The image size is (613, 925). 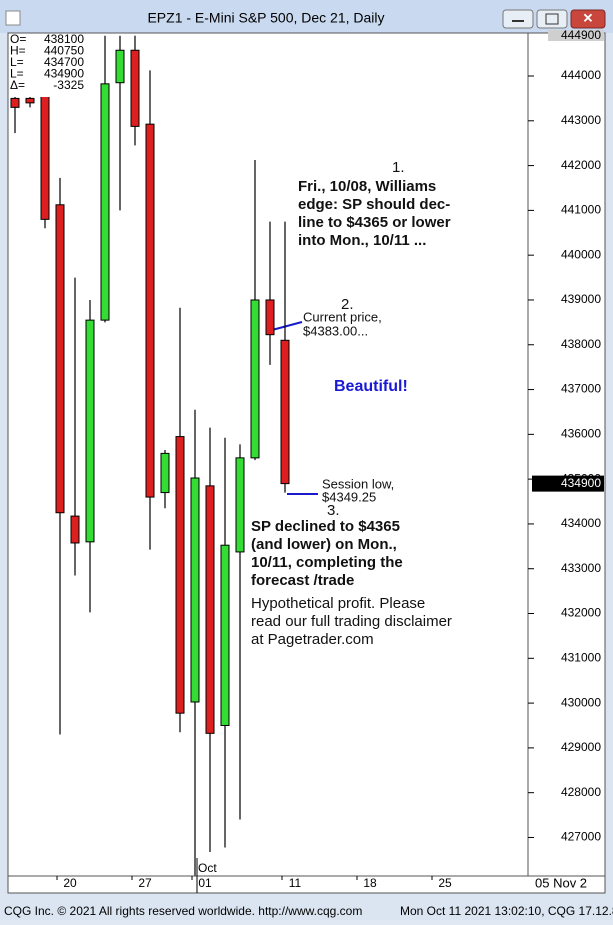 What do you see at coordinates (358, 483) in the screenshot?
I see `annotation: Session low,` at bounding box center [358, 483].